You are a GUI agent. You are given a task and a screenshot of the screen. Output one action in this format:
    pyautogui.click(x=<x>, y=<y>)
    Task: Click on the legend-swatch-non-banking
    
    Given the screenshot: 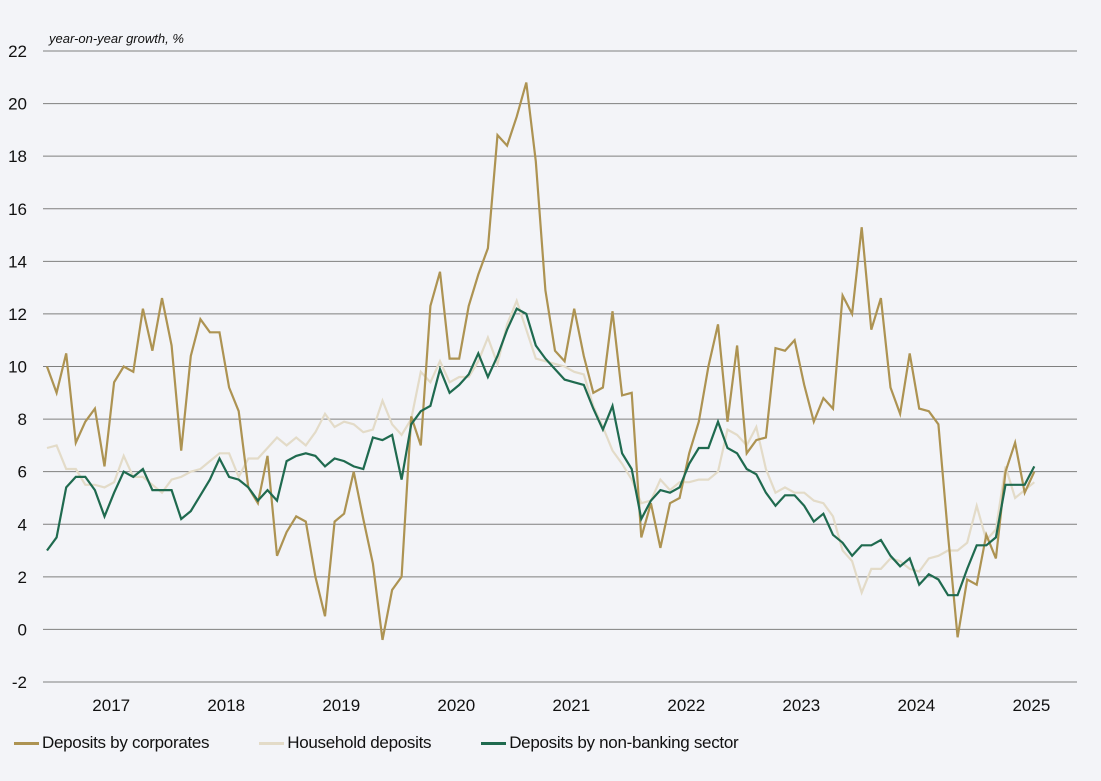 What is the action you would take?
    pyautogui.click(x=494, y=743)
    